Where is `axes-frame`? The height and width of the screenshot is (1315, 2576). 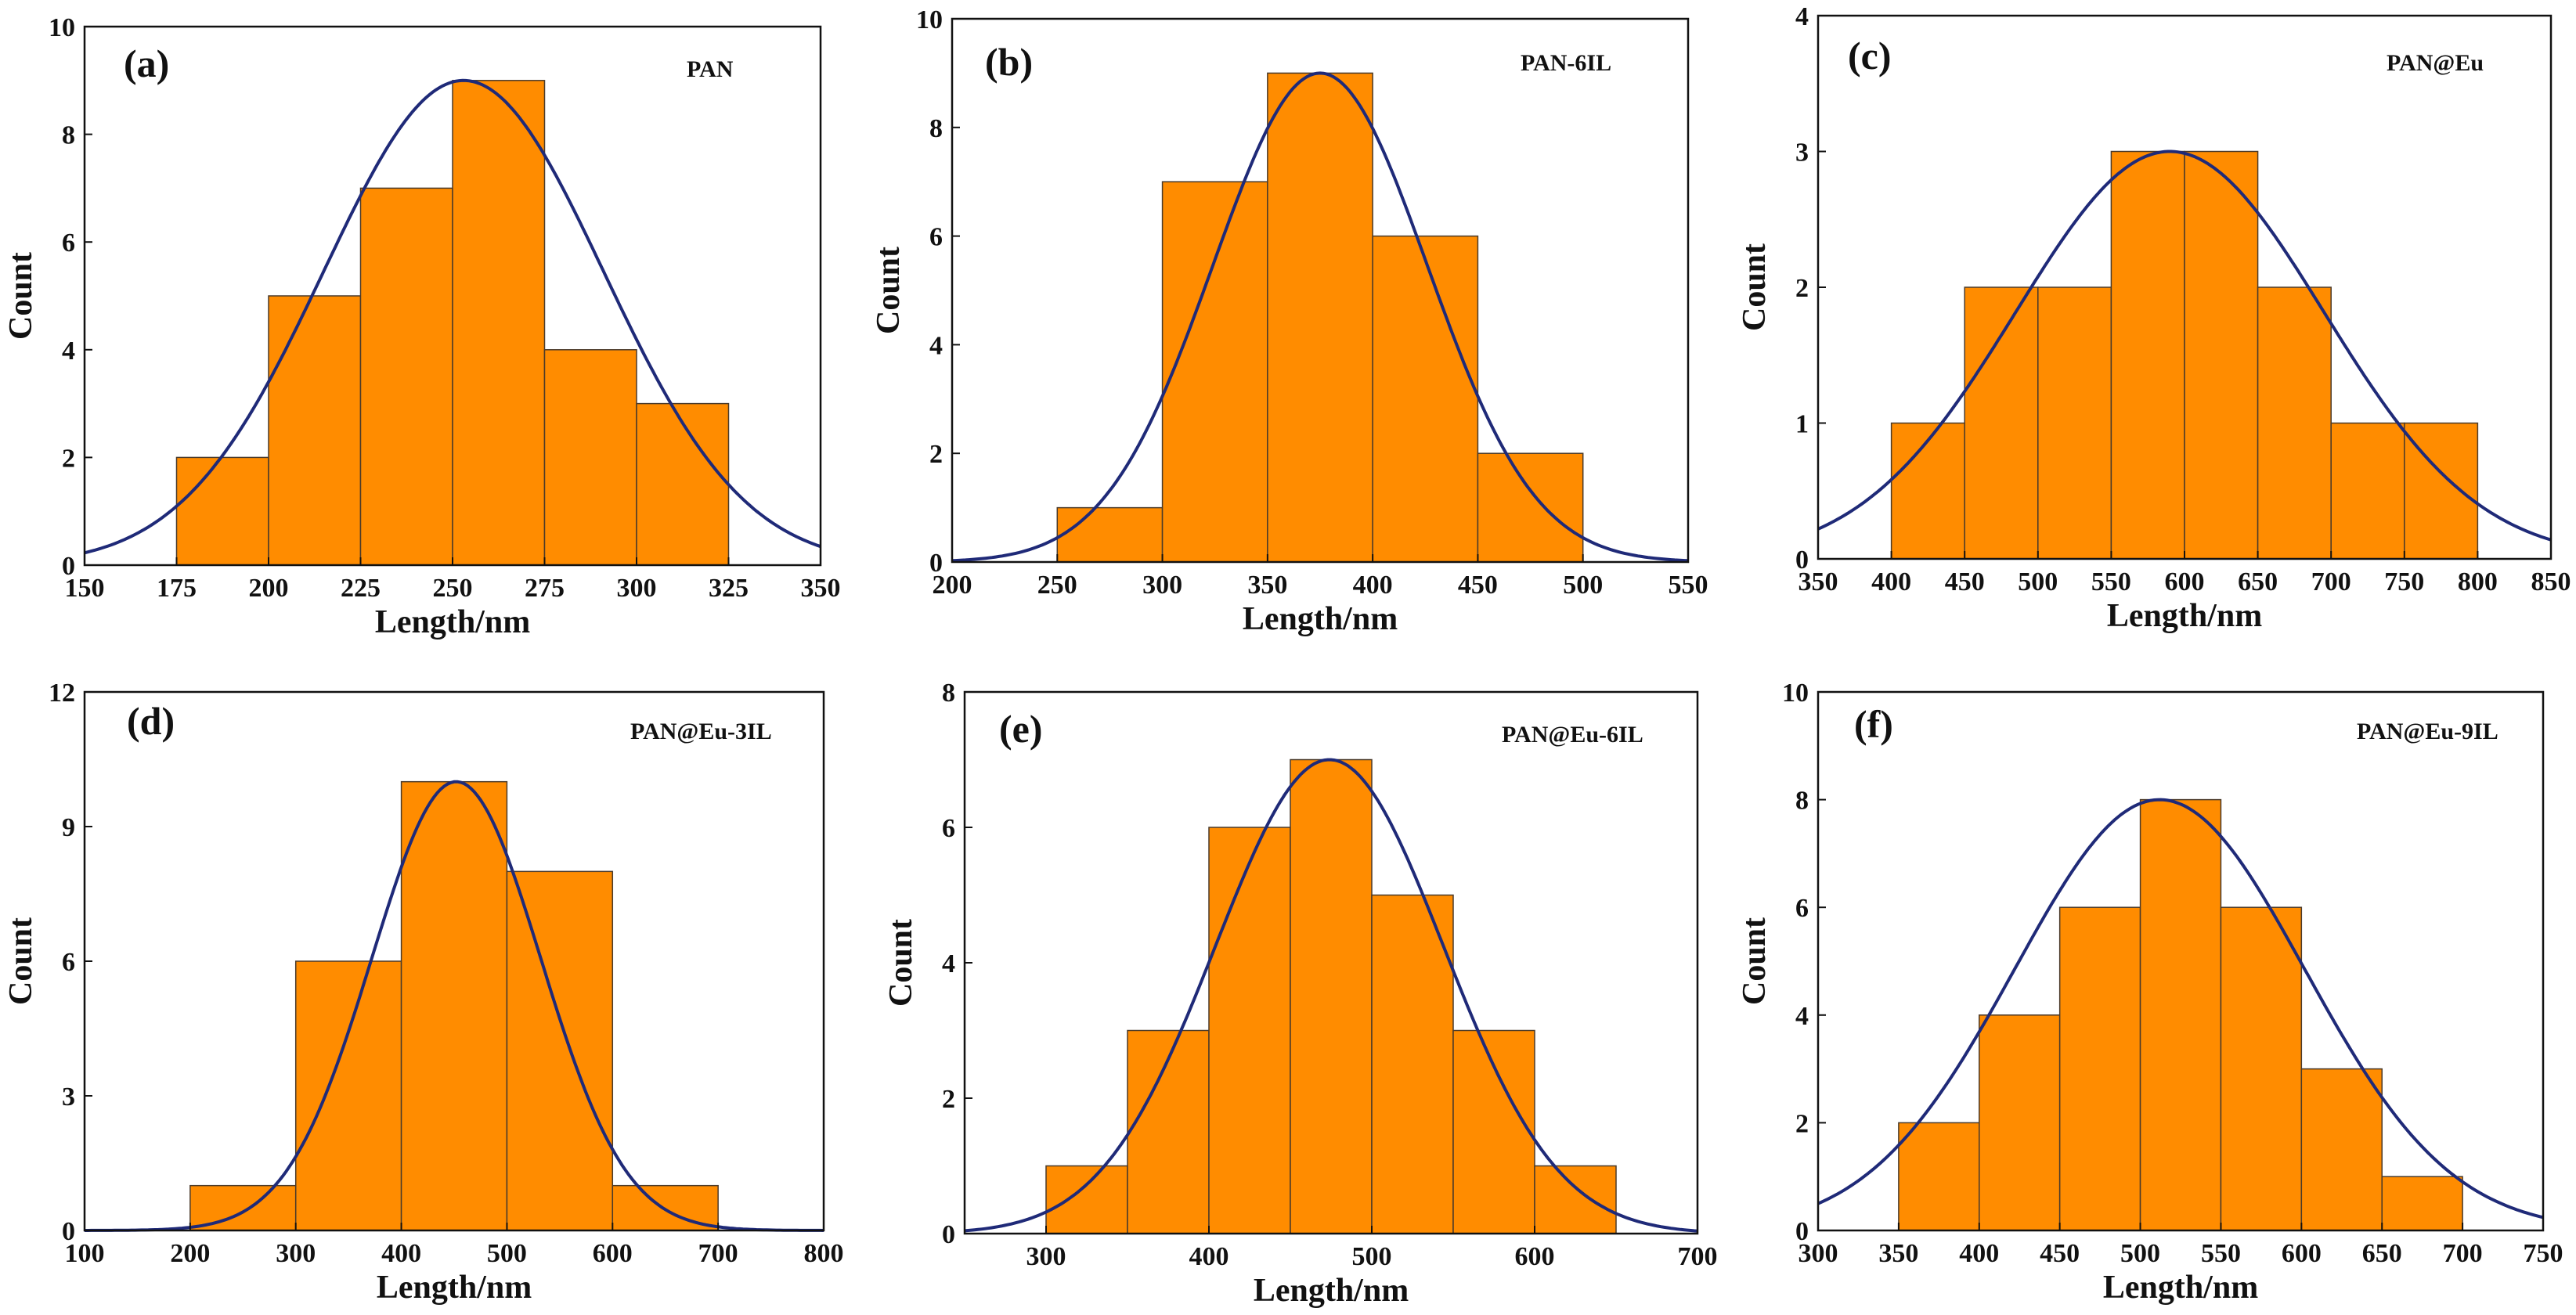
axes-frame is located at coordinates (1320, 290).